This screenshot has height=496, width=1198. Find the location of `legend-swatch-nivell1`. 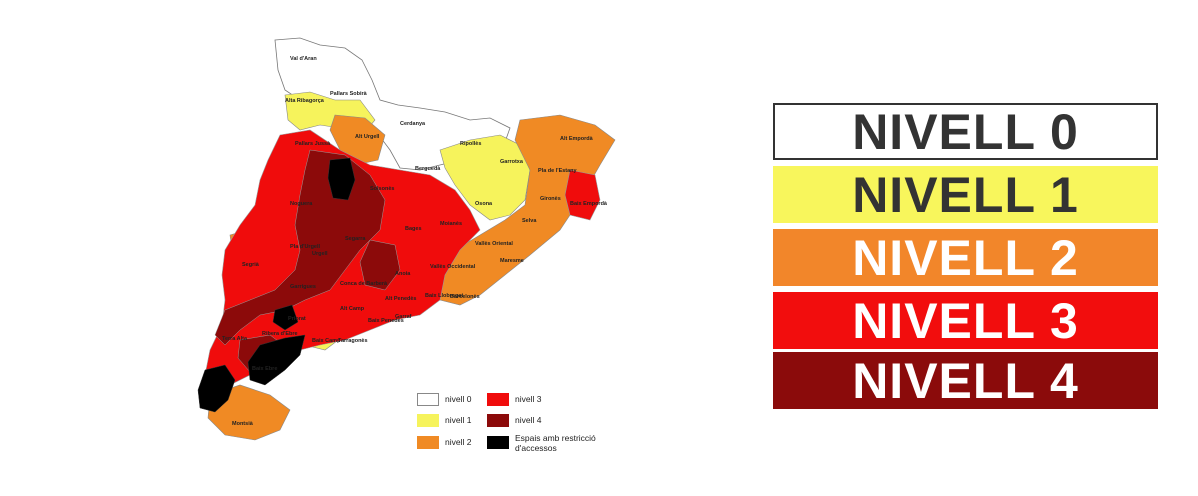

legend-swatch-nivell1 is located at coordinates (428, 420).